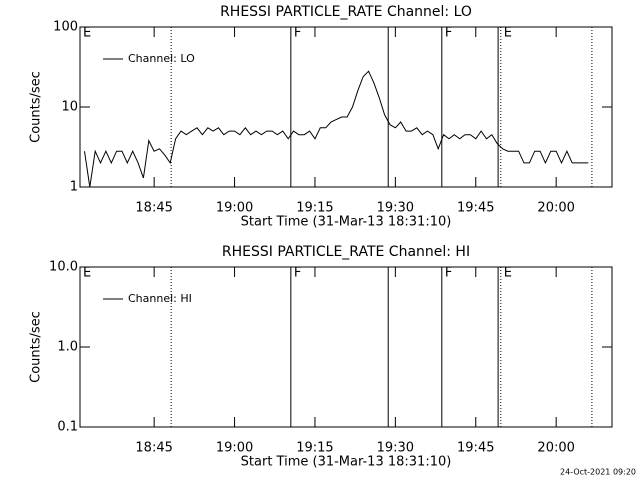  What do you see at coordinates (160, 298) in the screenshot?
I see `legend-label: Channel: HI` at bounding box center [160, 298].